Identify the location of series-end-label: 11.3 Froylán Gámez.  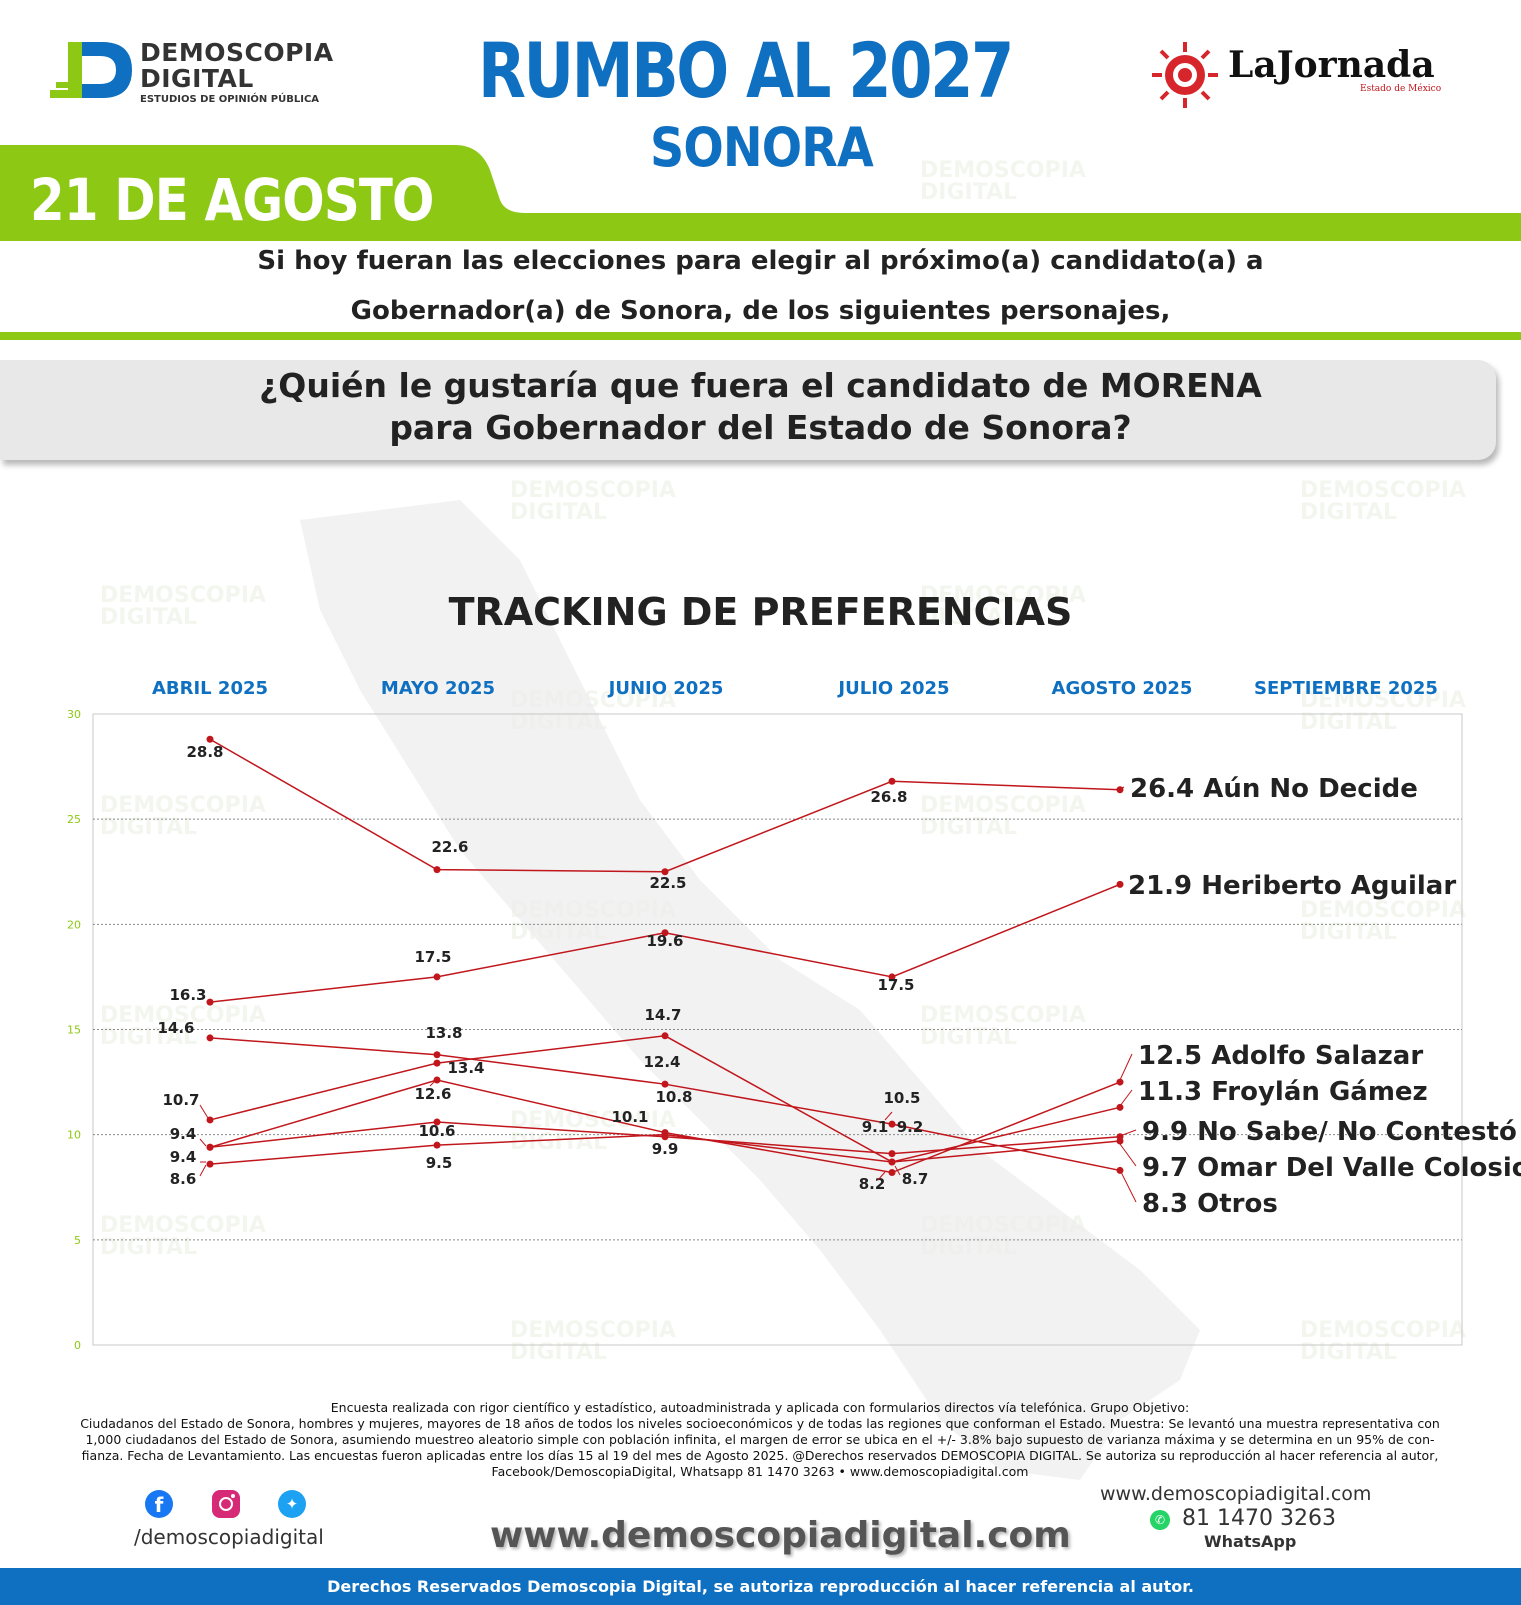
(1283, 1092).